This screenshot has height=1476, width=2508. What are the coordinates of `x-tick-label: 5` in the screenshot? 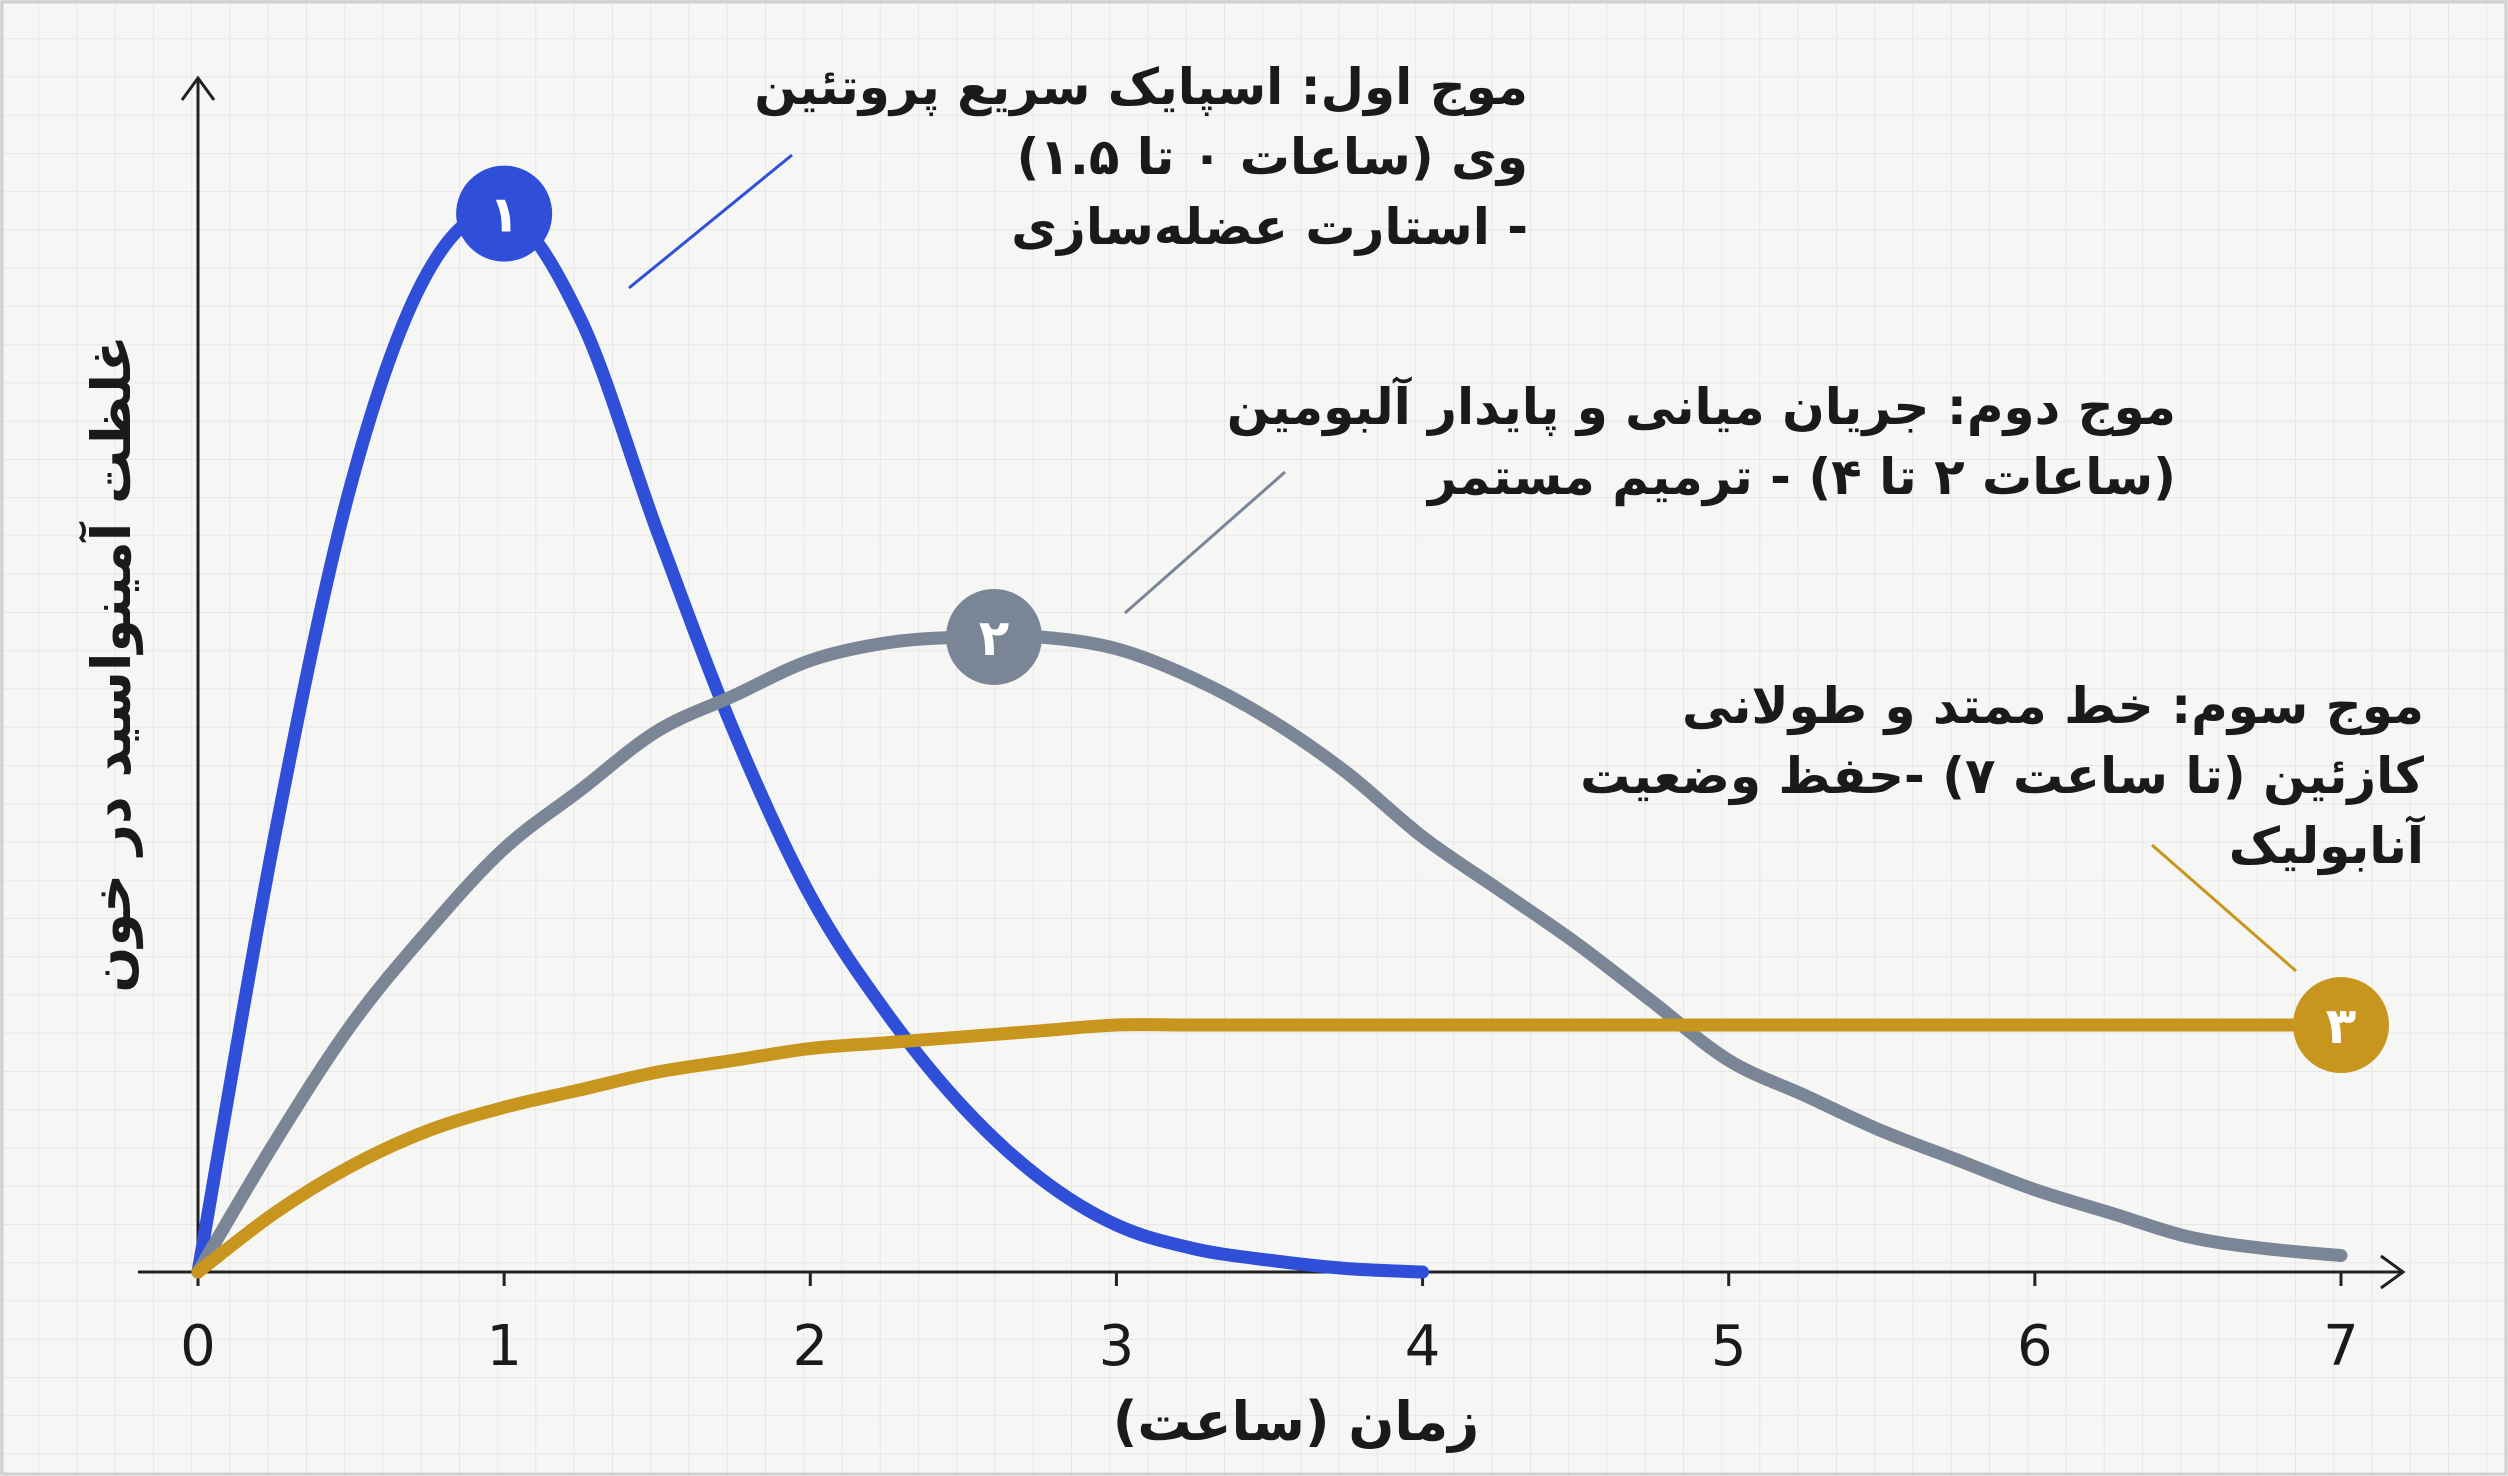 It's located at (1729, 1346).